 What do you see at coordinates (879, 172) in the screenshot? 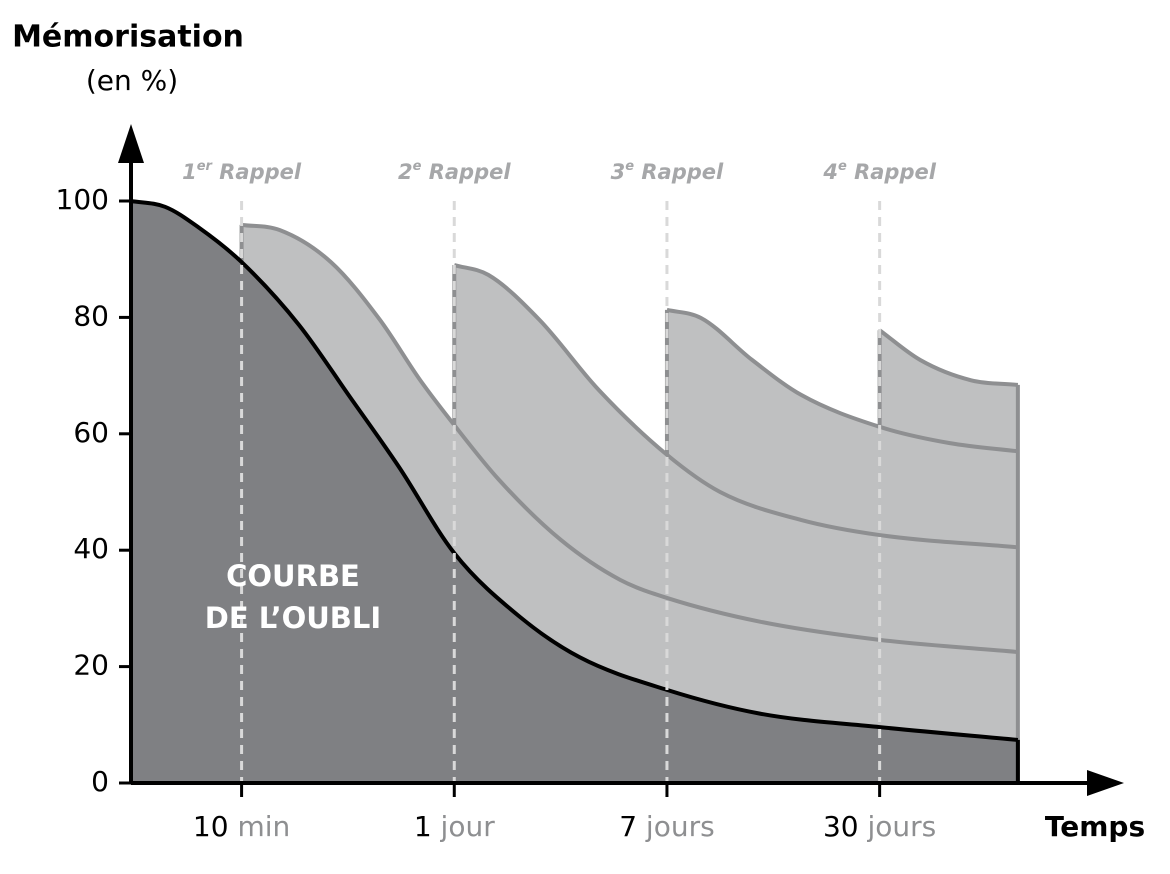
I see `reminder-label: 4e Rappel` at bounding box center [879, 172].